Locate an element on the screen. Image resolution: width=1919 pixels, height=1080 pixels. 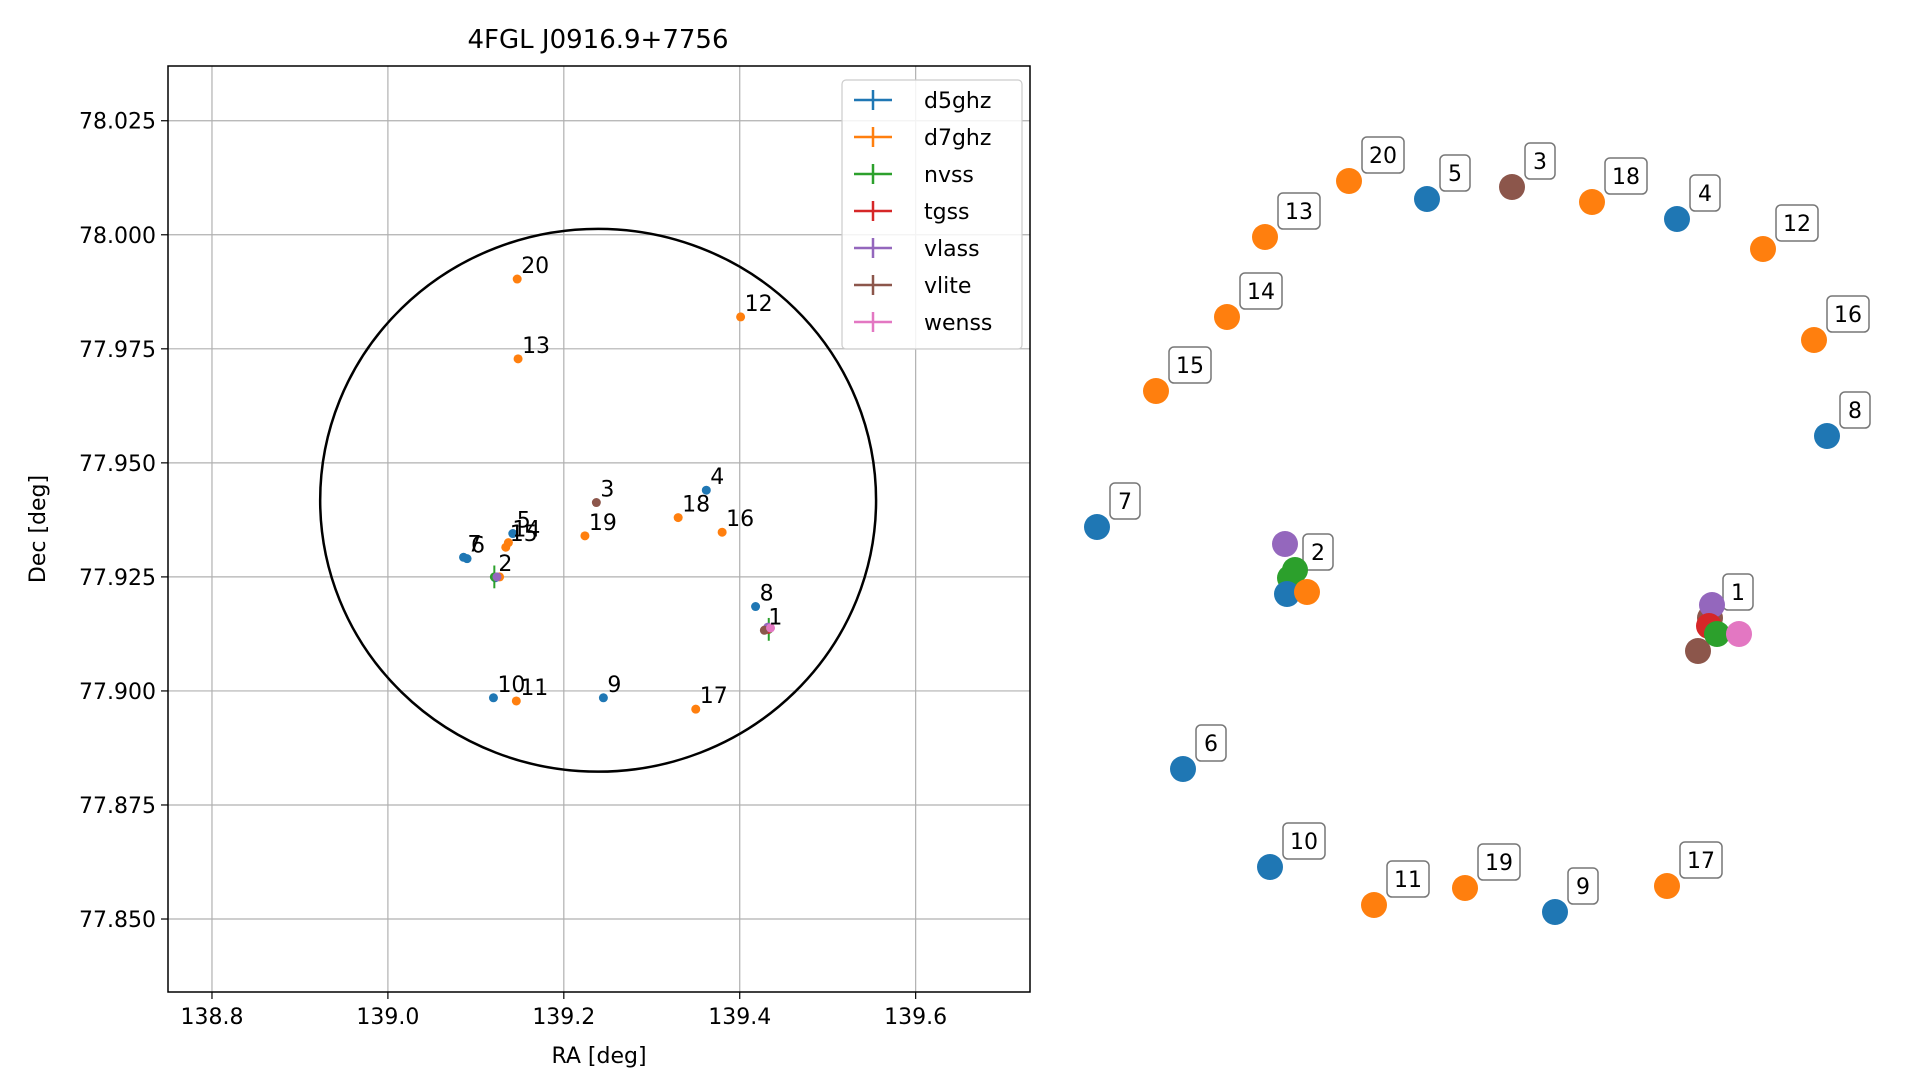
y-tick-label: 77.875 is located at coordinates (117, 806).